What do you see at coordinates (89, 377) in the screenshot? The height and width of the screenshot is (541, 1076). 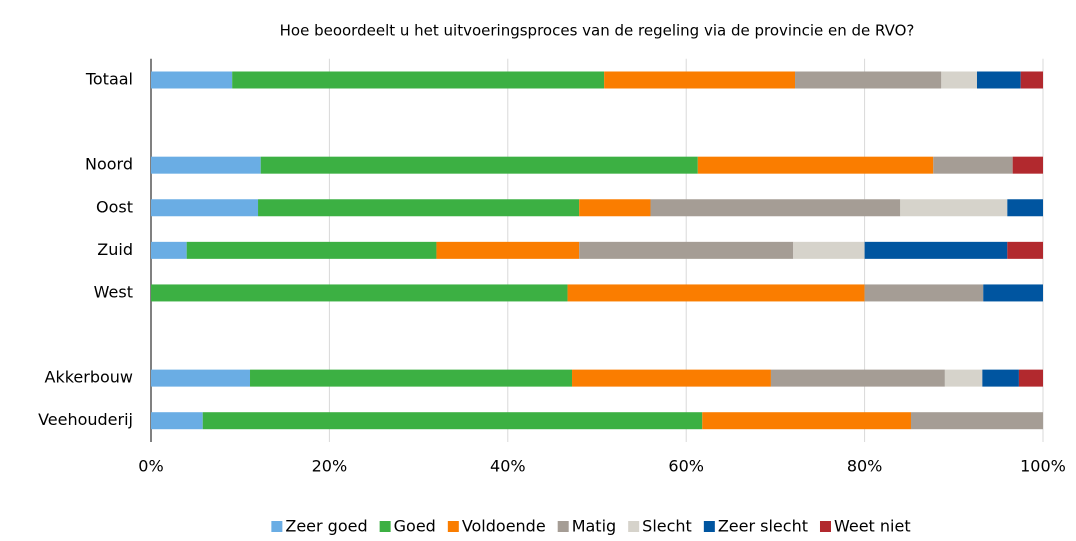 I see `y-tick-label: Akkerbouw` at bounding box center [89, 377].